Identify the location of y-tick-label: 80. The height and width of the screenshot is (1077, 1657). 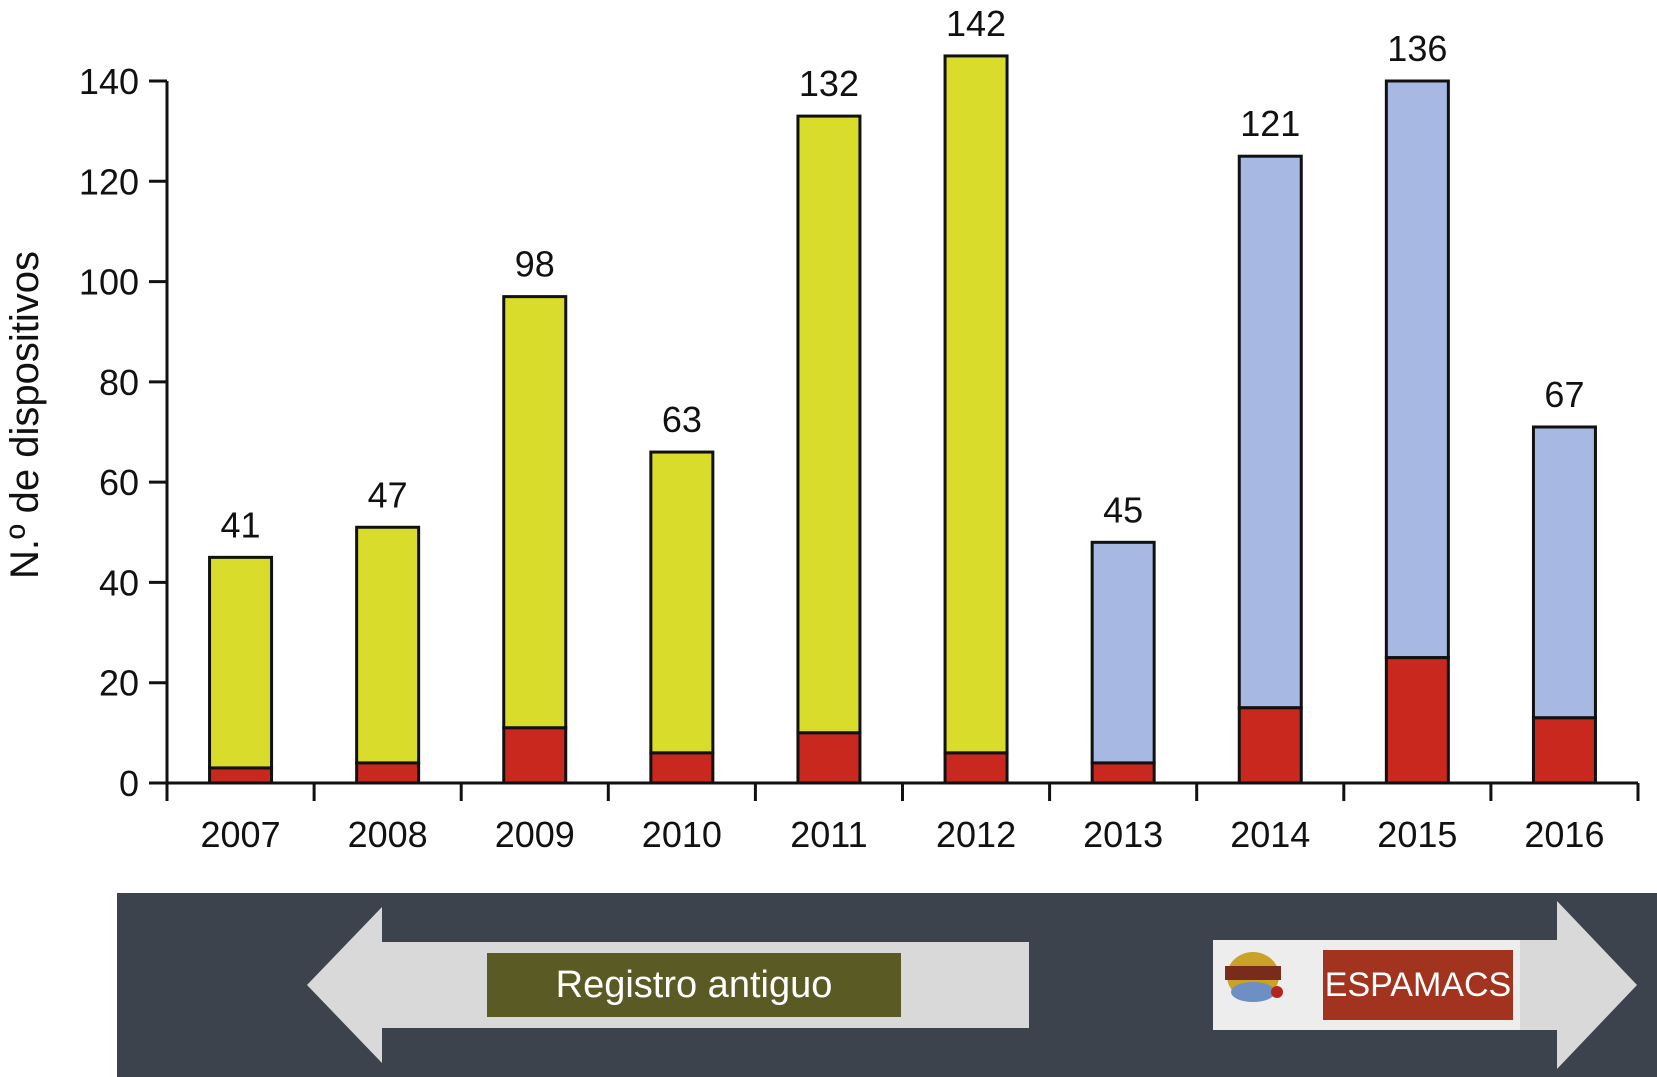
(119, 382).